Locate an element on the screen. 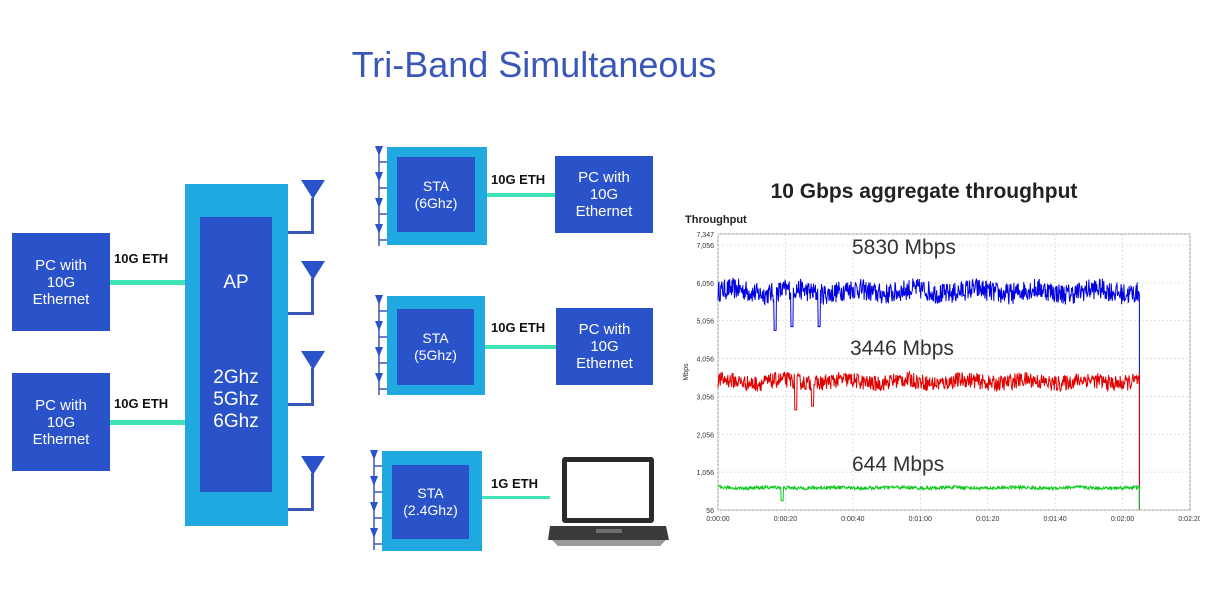 This screenshot has height=590, width=1213. pc-box-left-bottom: PC with 10G Ethernet is located at coordinates (61, 422).